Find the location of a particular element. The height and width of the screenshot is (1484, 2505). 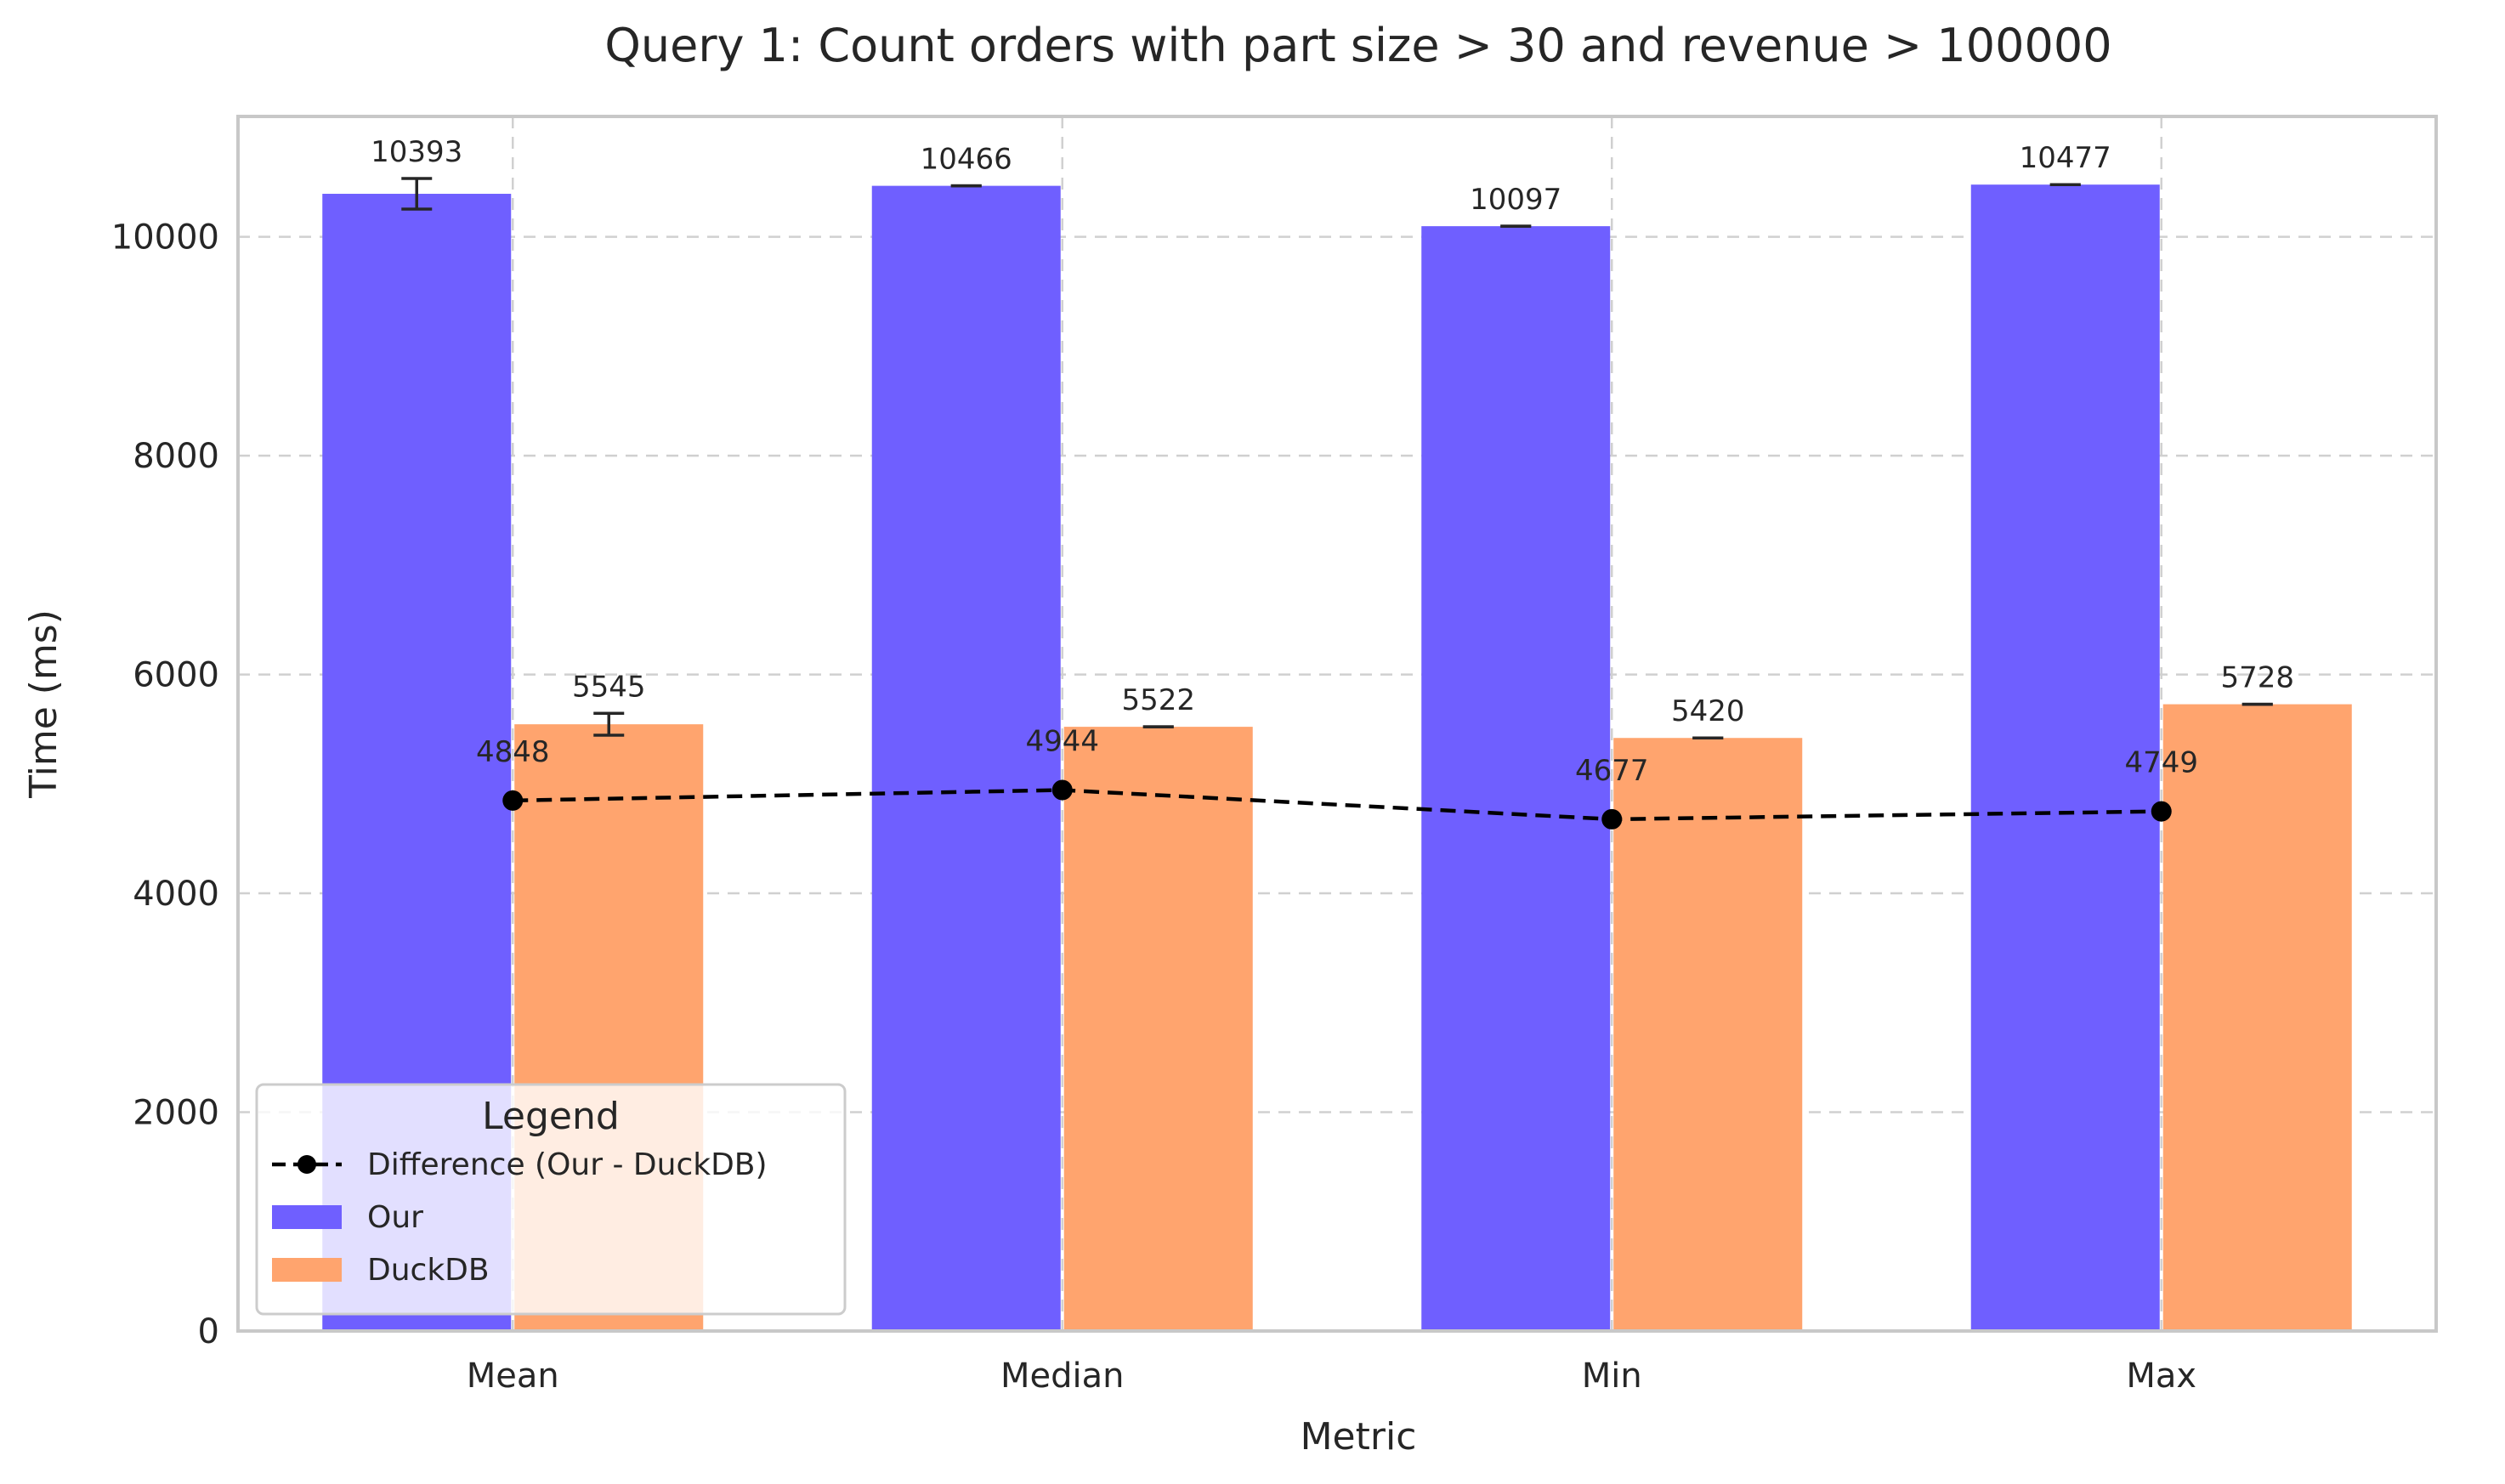

difference-value-label: 4677 is located at coordinates (1612, 771).